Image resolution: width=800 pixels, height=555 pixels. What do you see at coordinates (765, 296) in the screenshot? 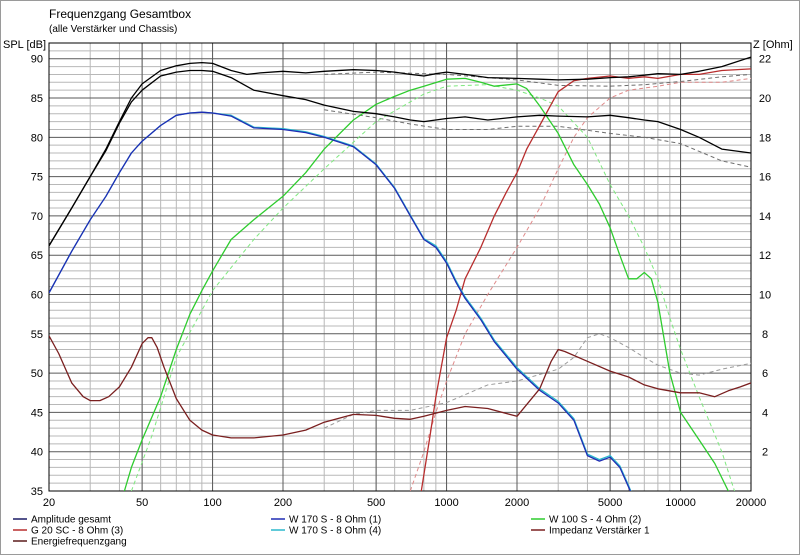
I see `y2-tick-label: 10` at bounding box center [765, 296].